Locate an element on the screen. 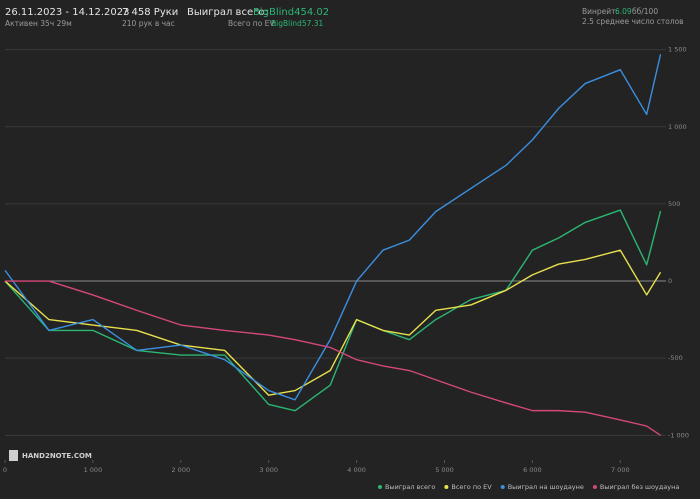  y-tick-label: 0 is located at coordinates (670, 281).